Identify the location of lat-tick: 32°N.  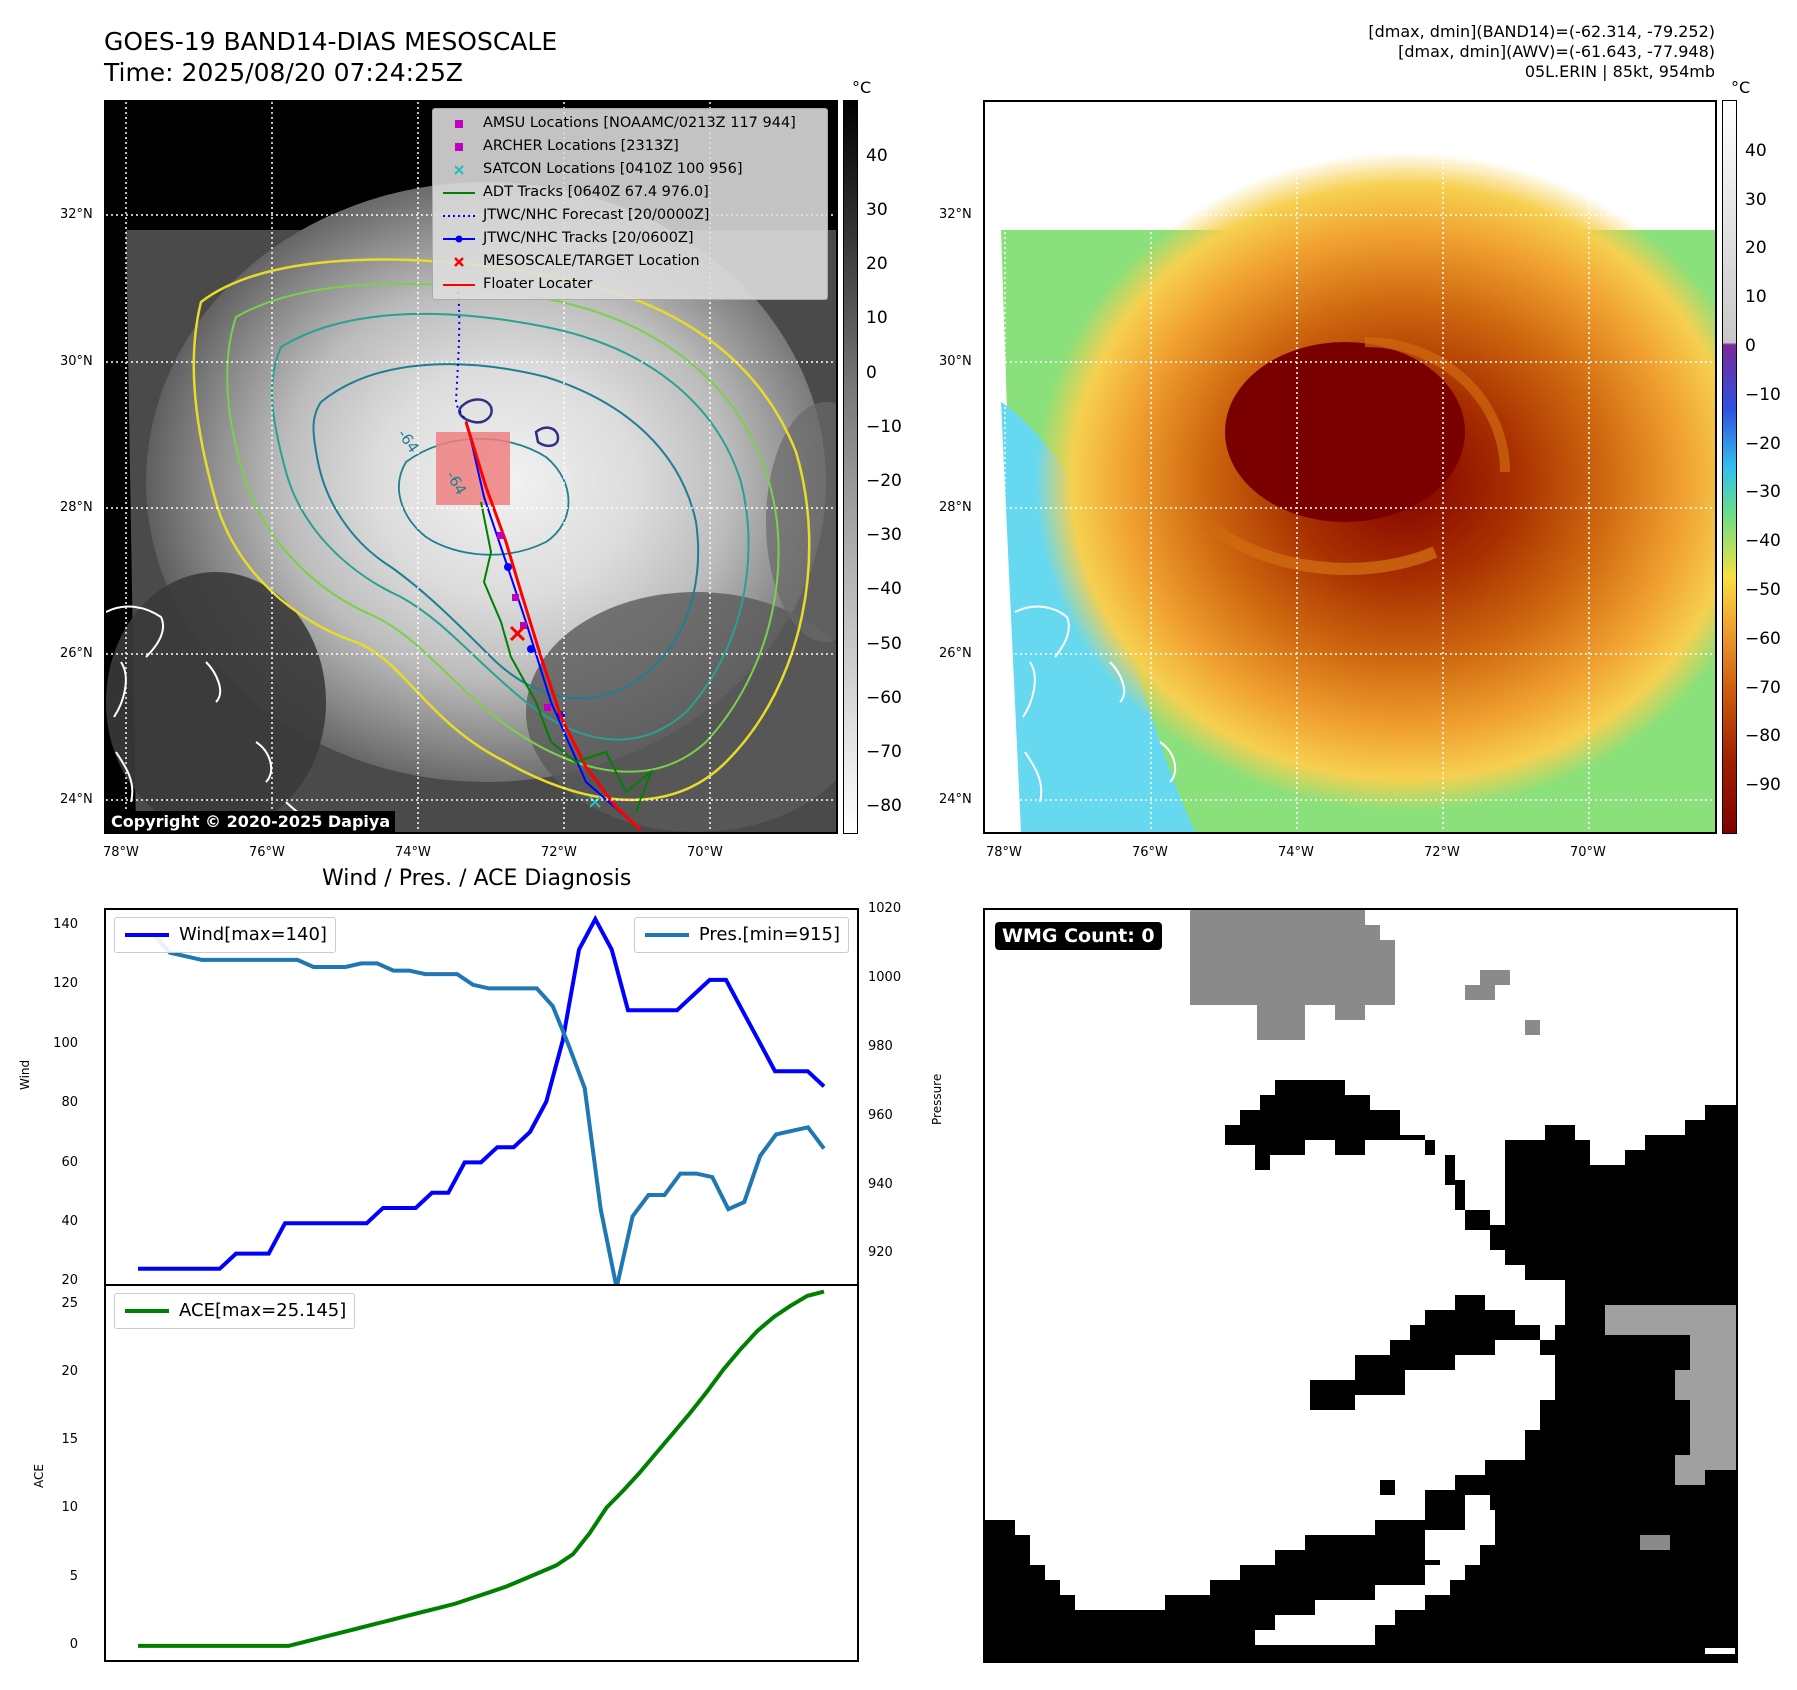
(76, 214).